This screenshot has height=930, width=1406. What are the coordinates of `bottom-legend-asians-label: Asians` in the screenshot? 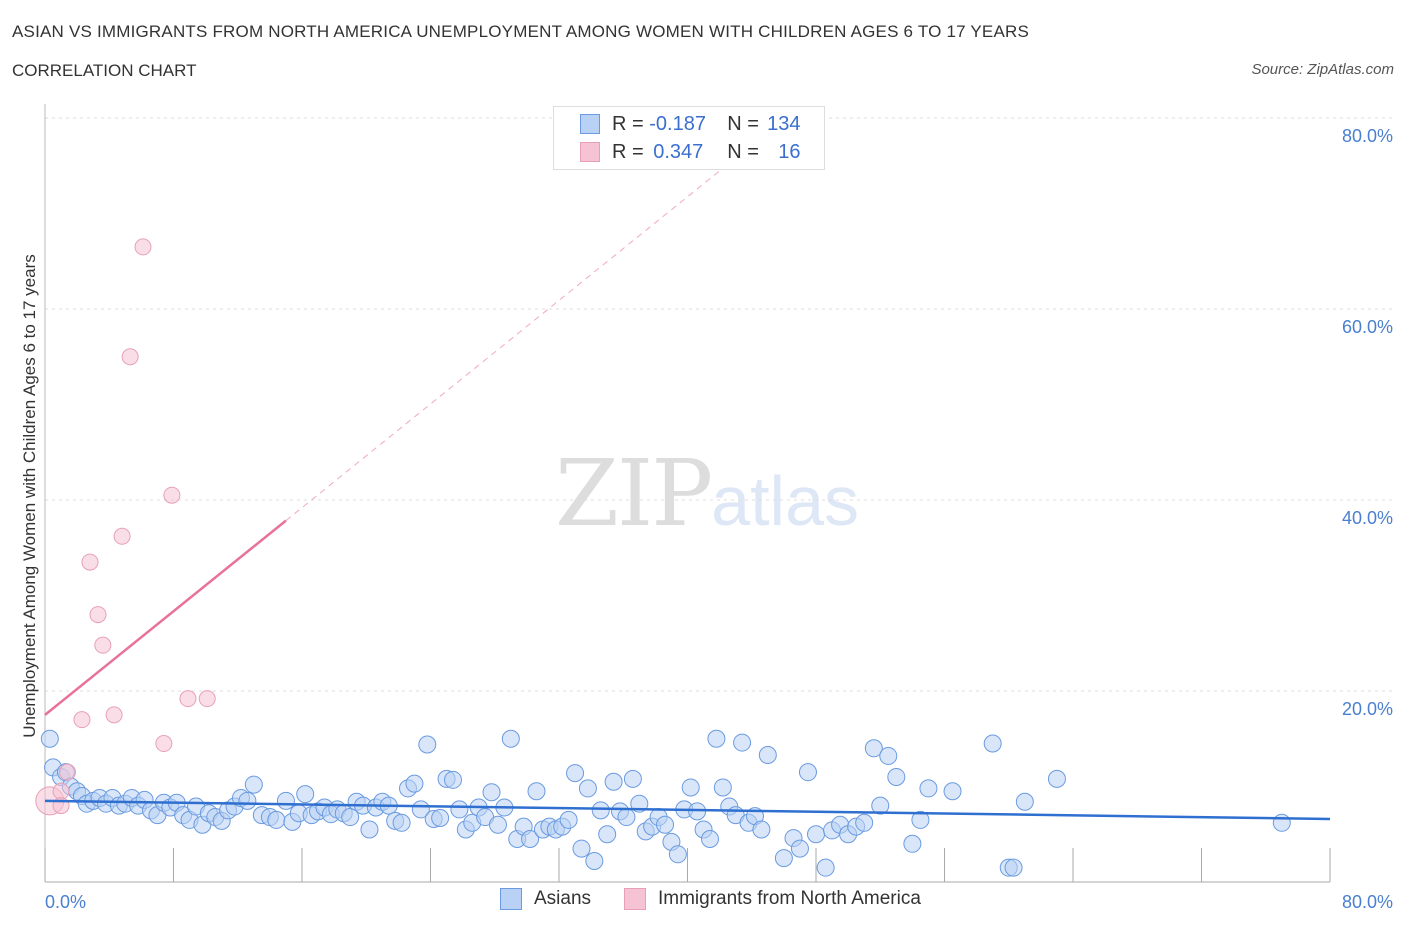 It's located at (563, 898).